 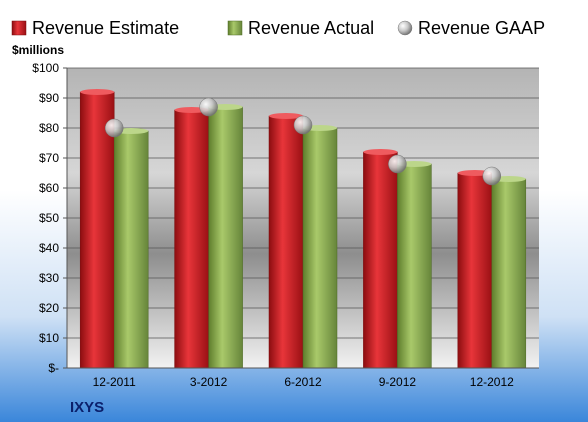 What do you see at coordinates (481, 28) in the screenshot?
I see `legend-label: Revenue GAAP` at bounding box center [481, 28].